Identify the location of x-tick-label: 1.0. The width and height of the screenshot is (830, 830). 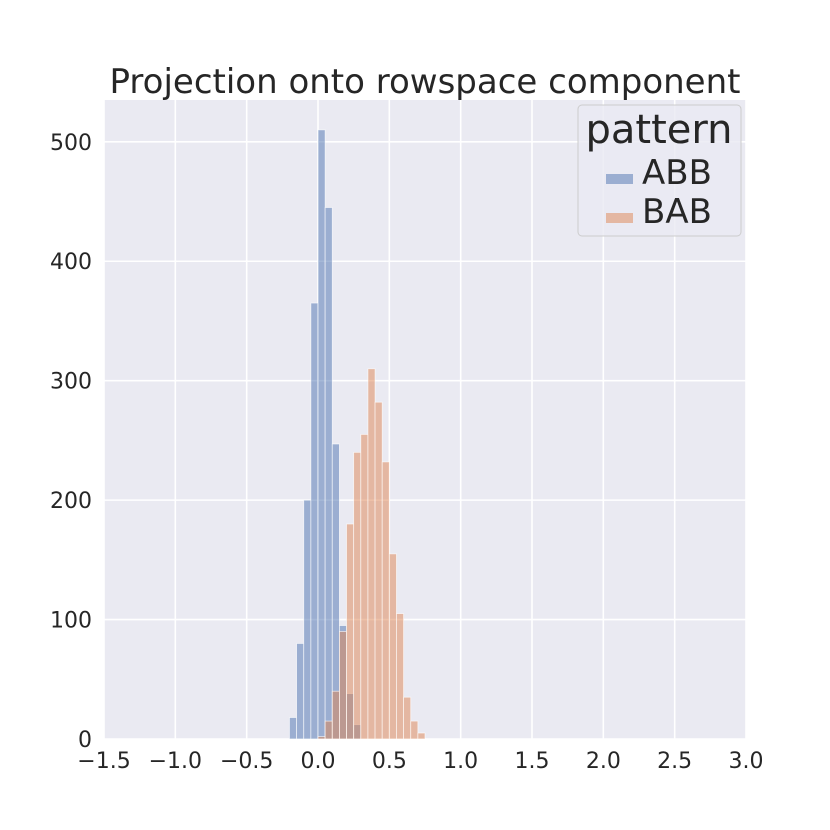
(460, 761).